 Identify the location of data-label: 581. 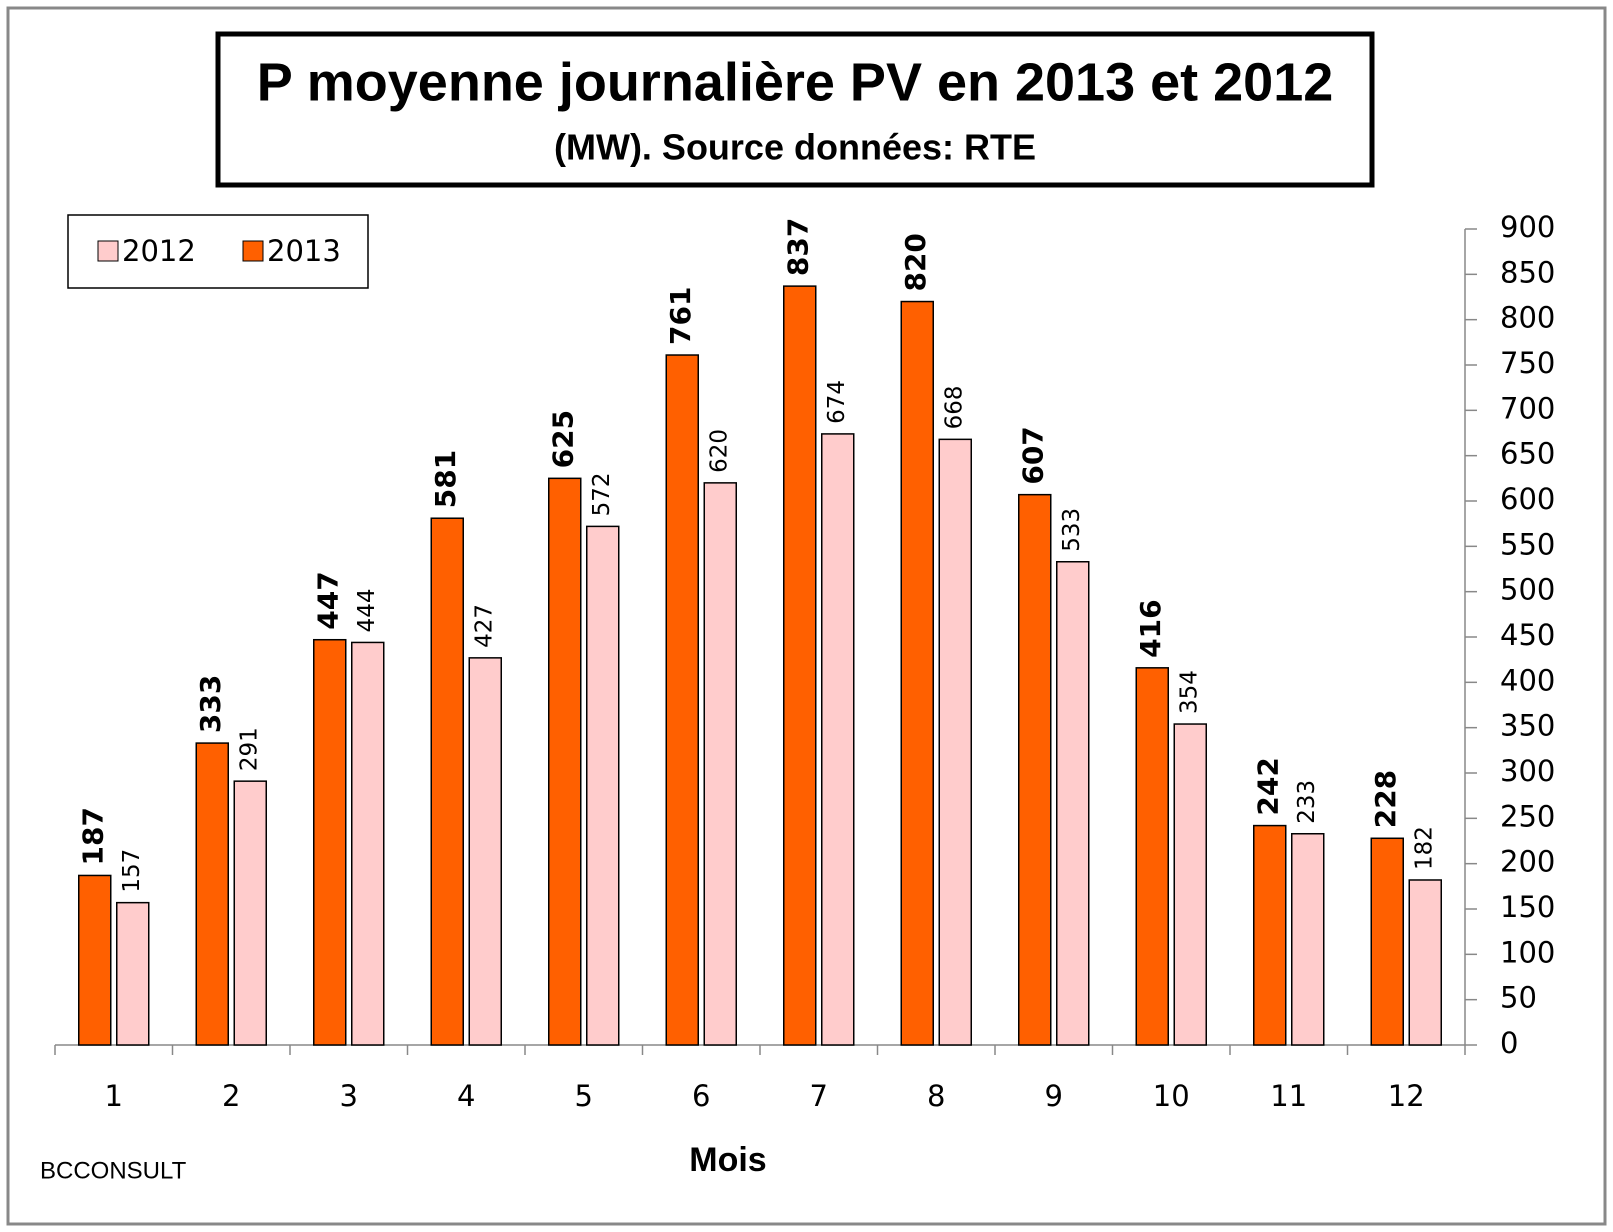
(445, 479).